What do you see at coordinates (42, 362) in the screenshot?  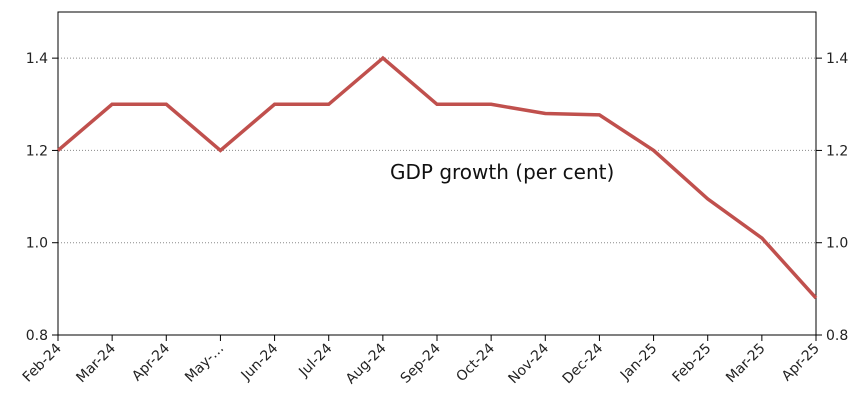 I see `x-tick-label: Feb-24` at bounding box center [42, 362].